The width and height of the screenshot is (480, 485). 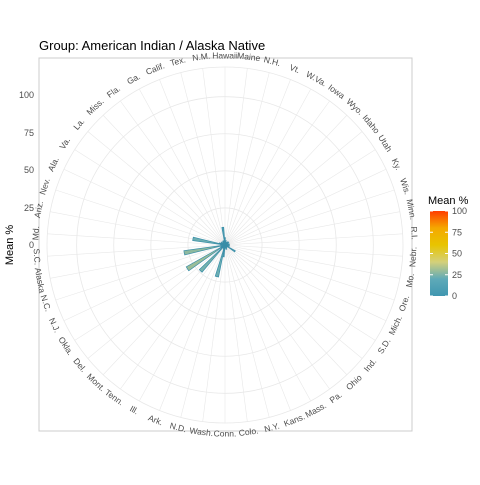 I want to click on y-axis-title: Mean %, so click(x=10, y=245).